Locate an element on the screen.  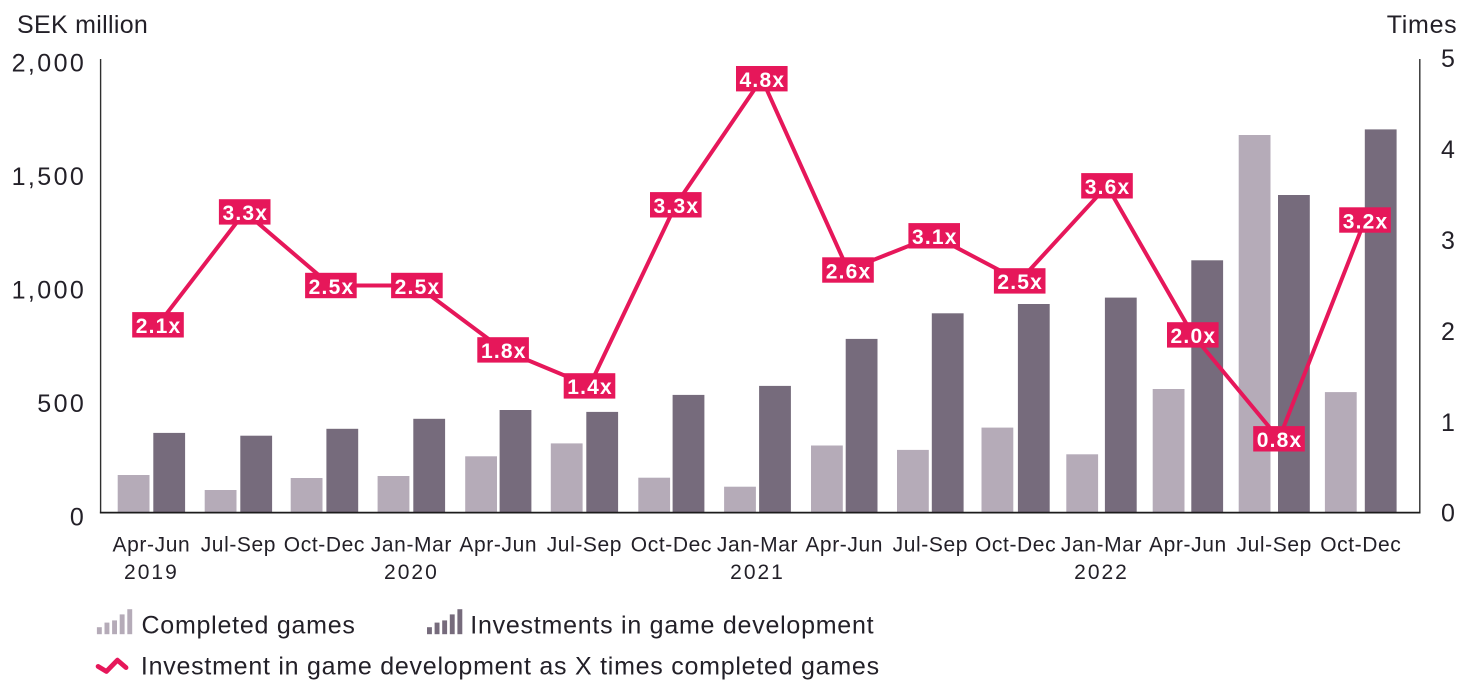
svg-text: 3.2x is located at coordinates (1366, 221).